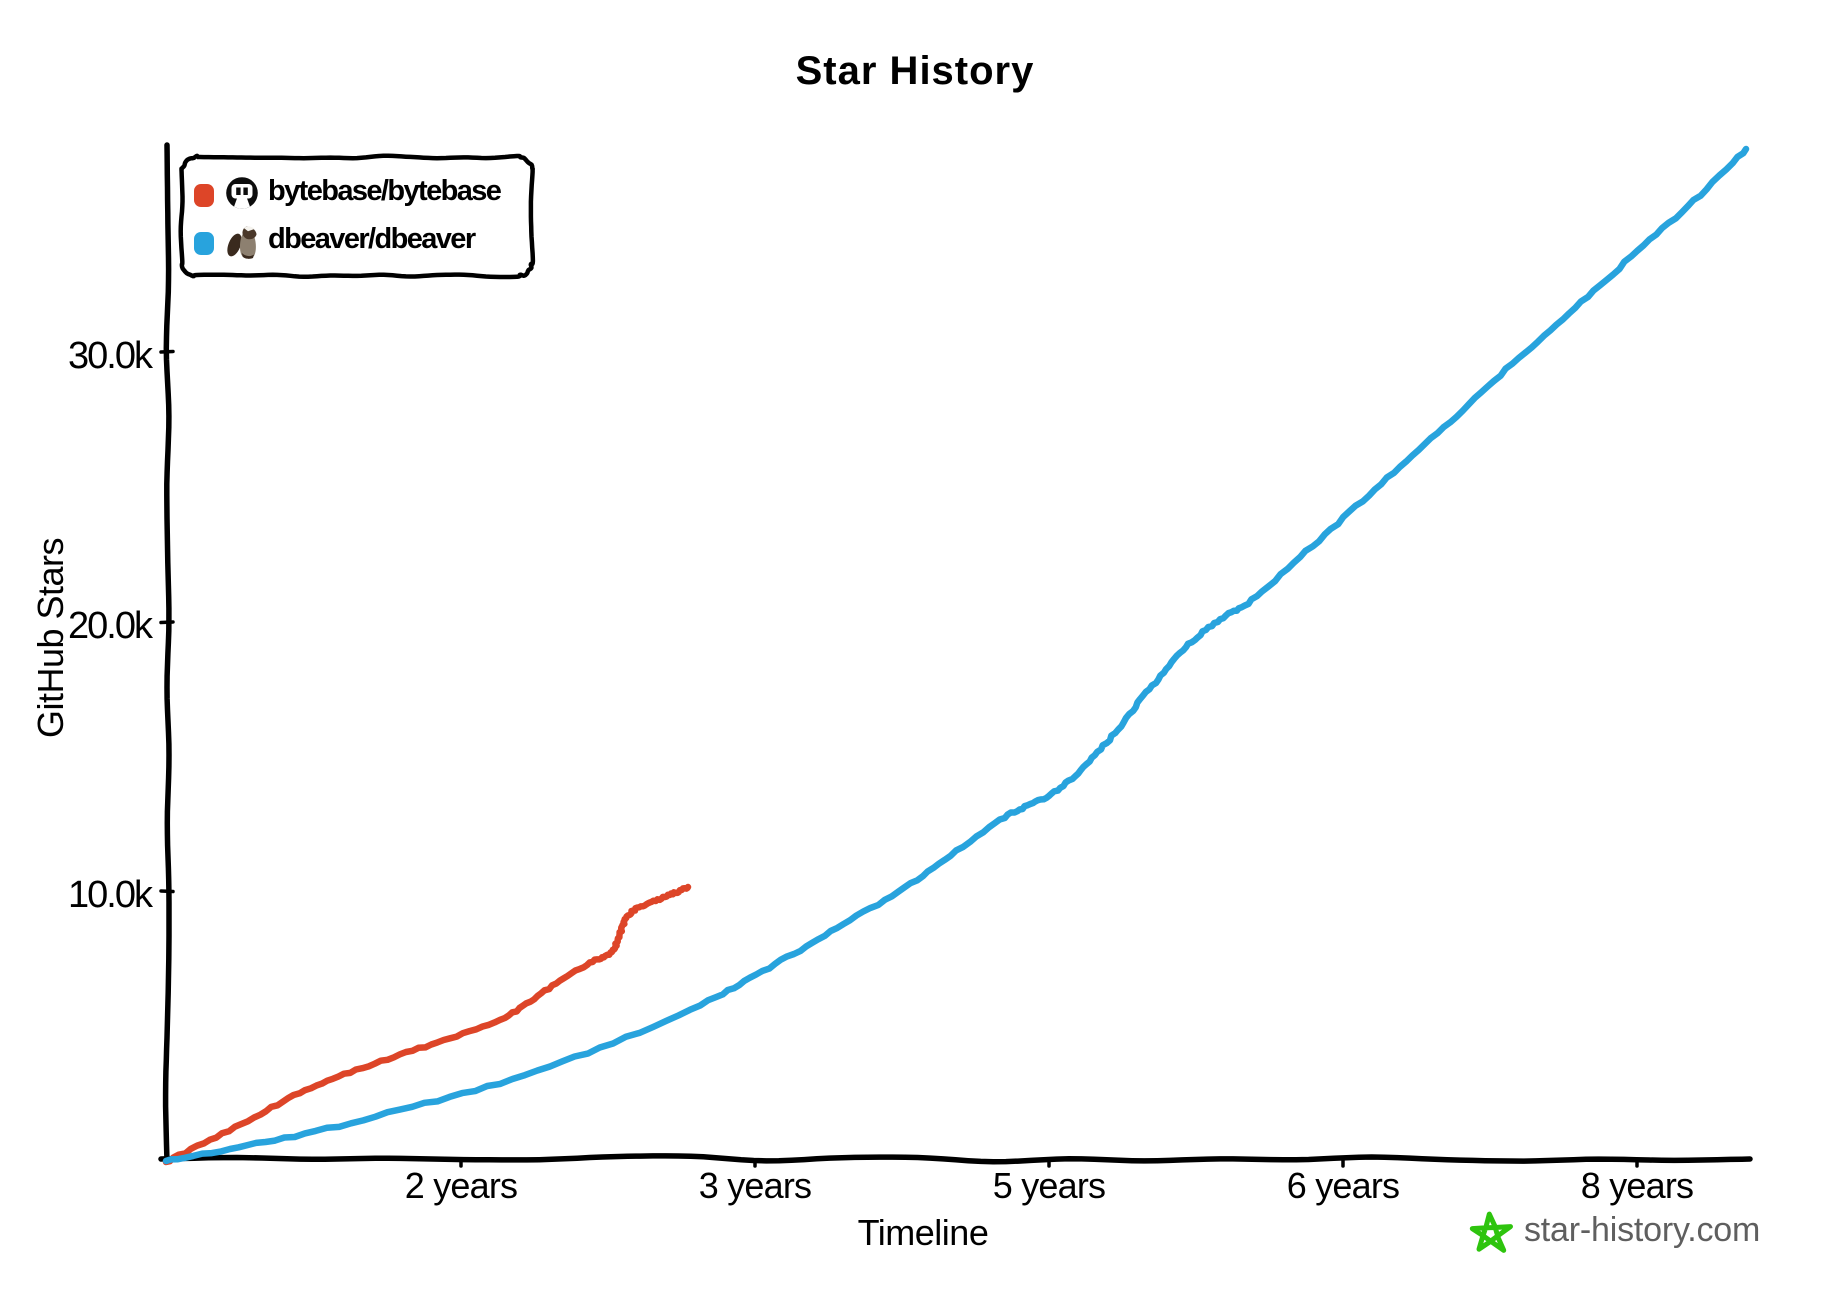 The height and width of the screenshot is (1308, 1832). What do you see at coordinates (1343, 1185) in the screenshot?
I see `svg-text: 6 years` at bounding box center [1343, 1185].